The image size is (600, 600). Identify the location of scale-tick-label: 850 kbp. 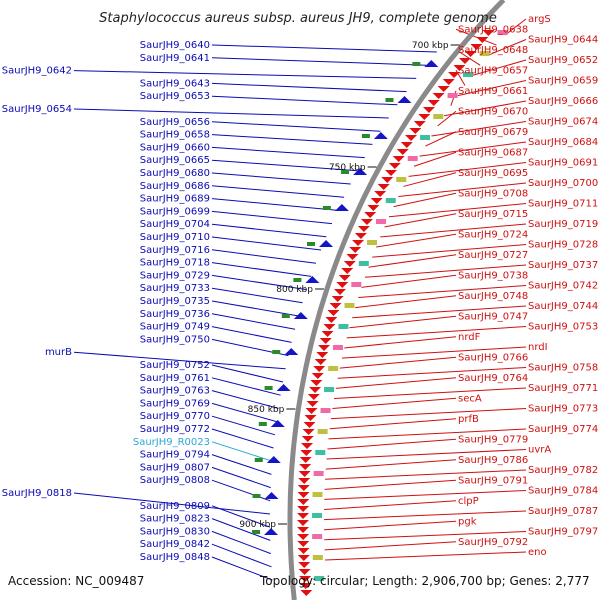
(266, 410).